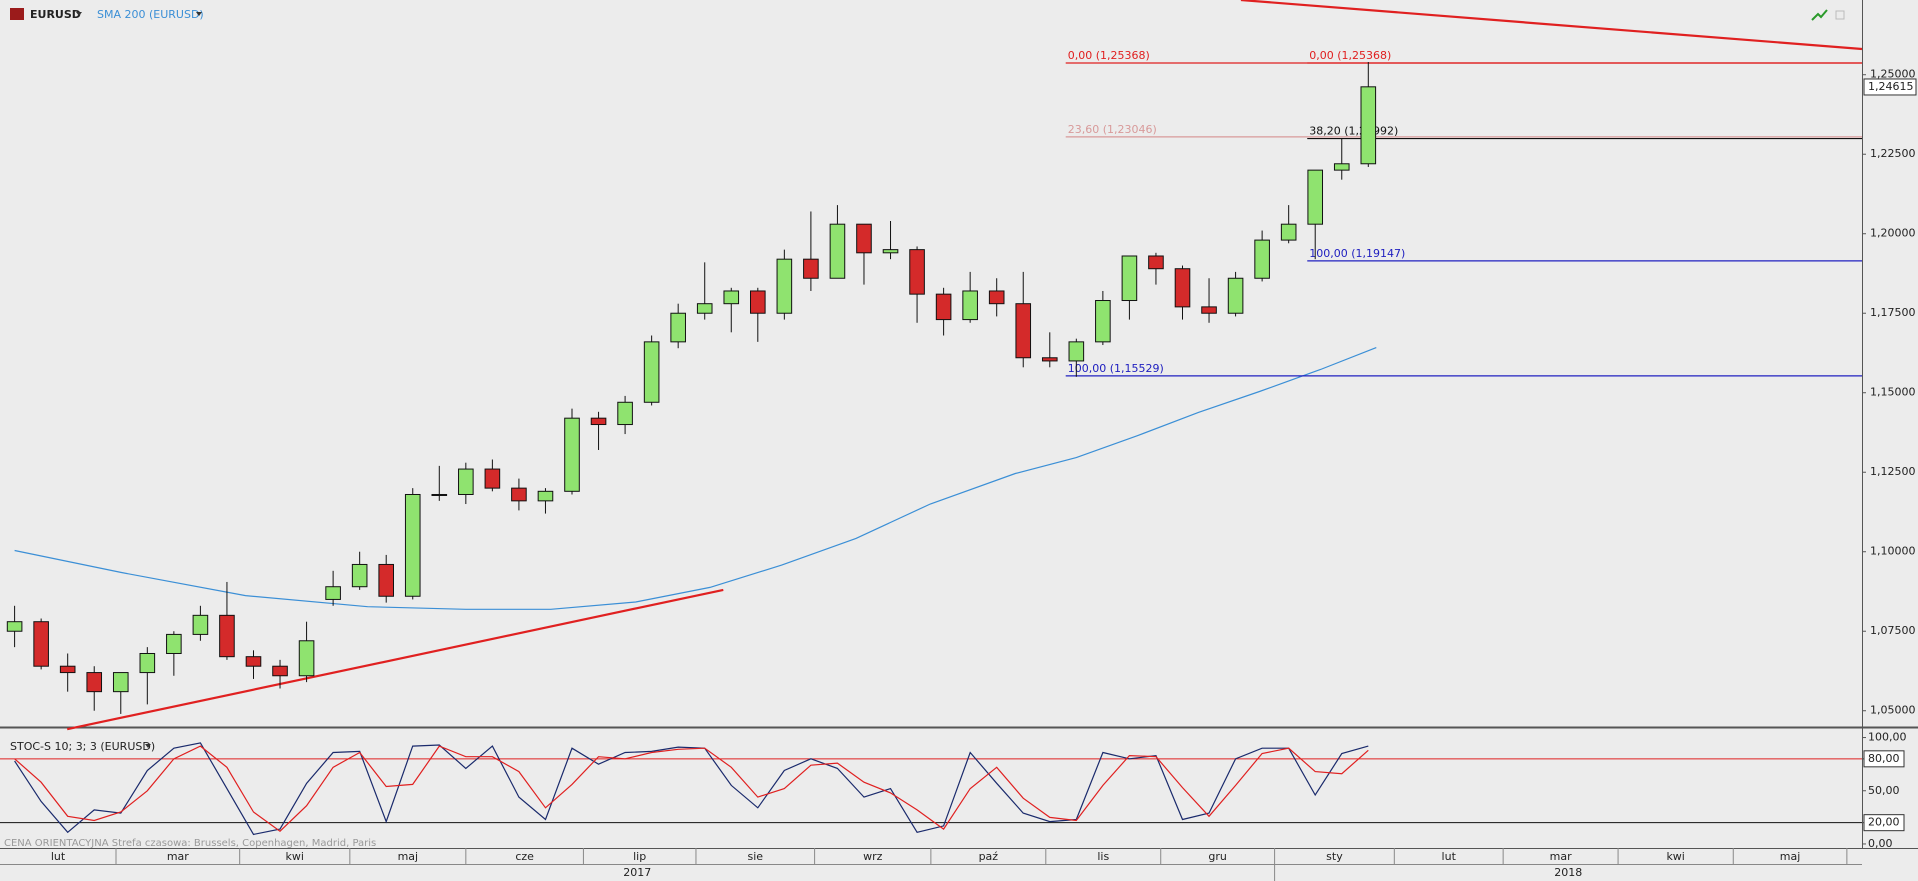 This screenshot has width=1918, height=881. What do you see at coordinates (1893, 710) in the screenshot?
I see `y-tick-label: 1,05000` at bounding box center [1893, 710].